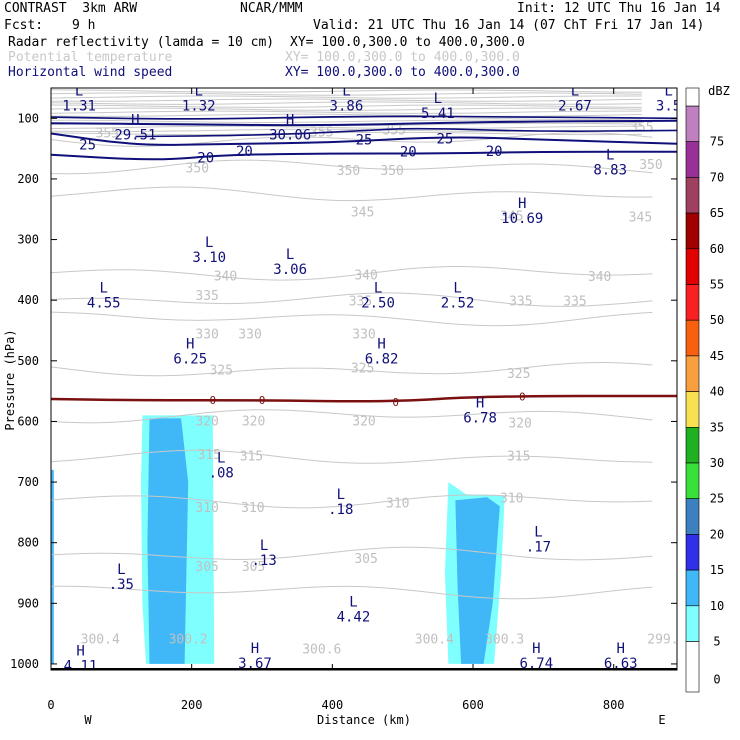  I want to click on extremum-value: .17, so click(538, 548).